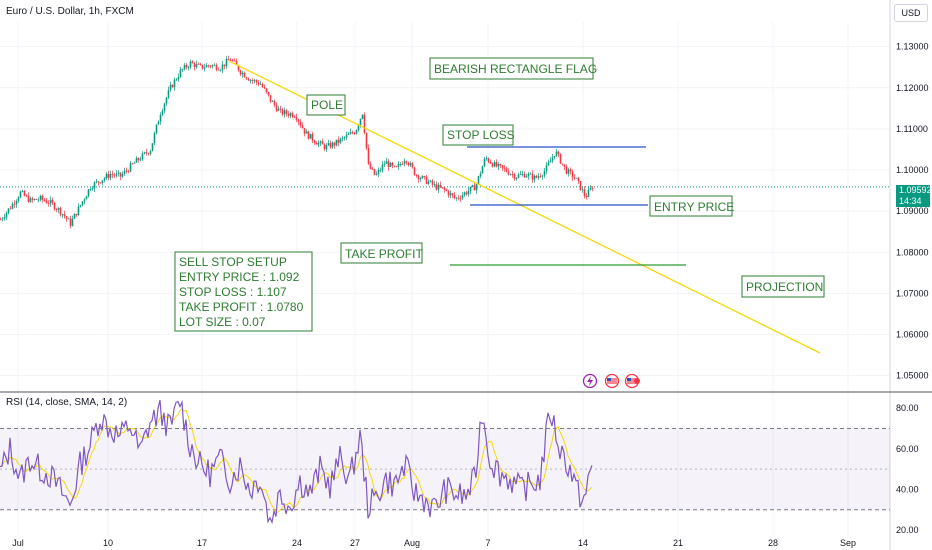  What do you see at coordinates (912, 252) in the screenshot?
I see `price-tick-label: 1.08000` at bounding box center [912, 252].